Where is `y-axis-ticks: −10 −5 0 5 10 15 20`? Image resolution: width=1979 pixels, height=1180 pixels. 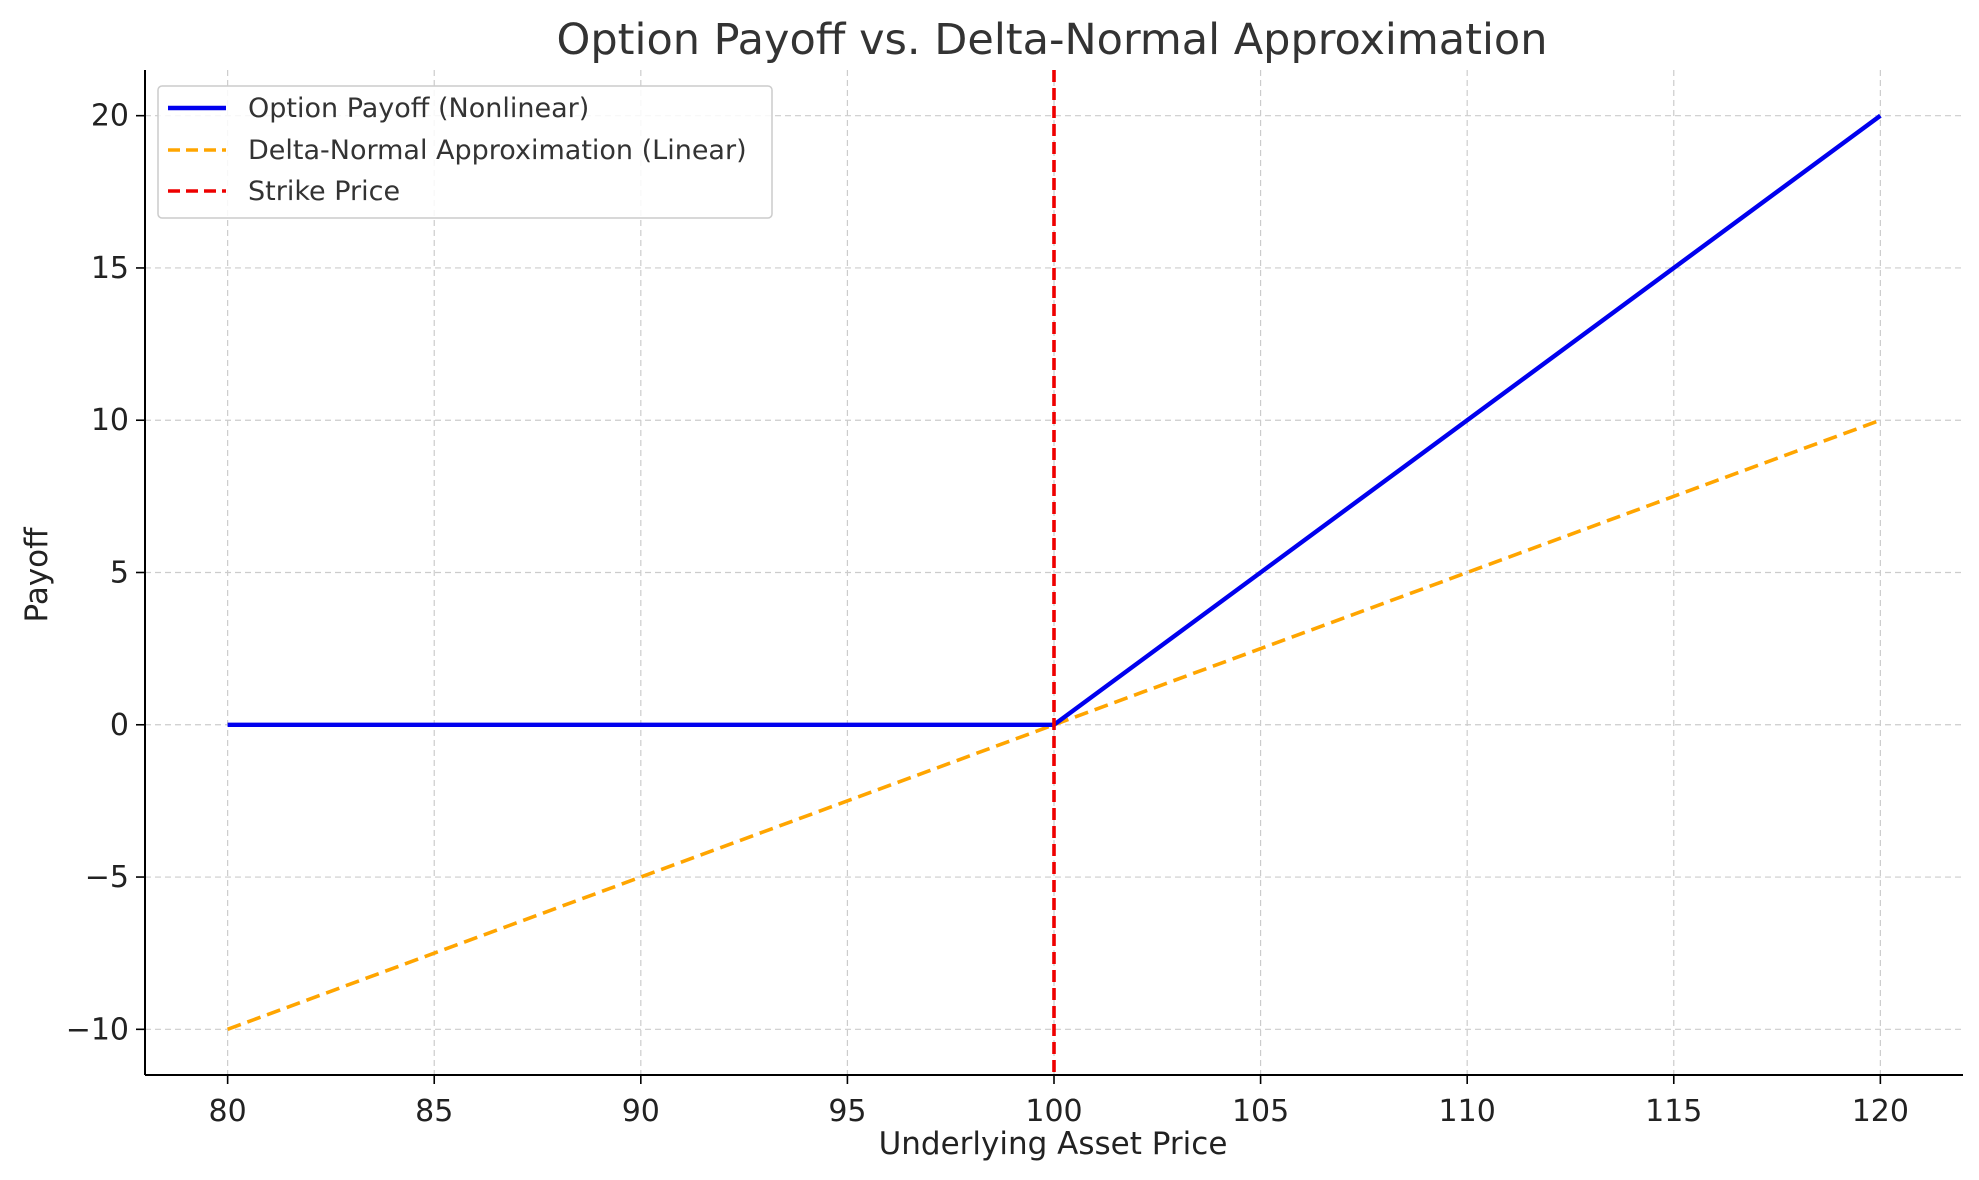
y-axis-ticks: −10 −5 0 5 10 15 20 is located at coordinates (105, 573).